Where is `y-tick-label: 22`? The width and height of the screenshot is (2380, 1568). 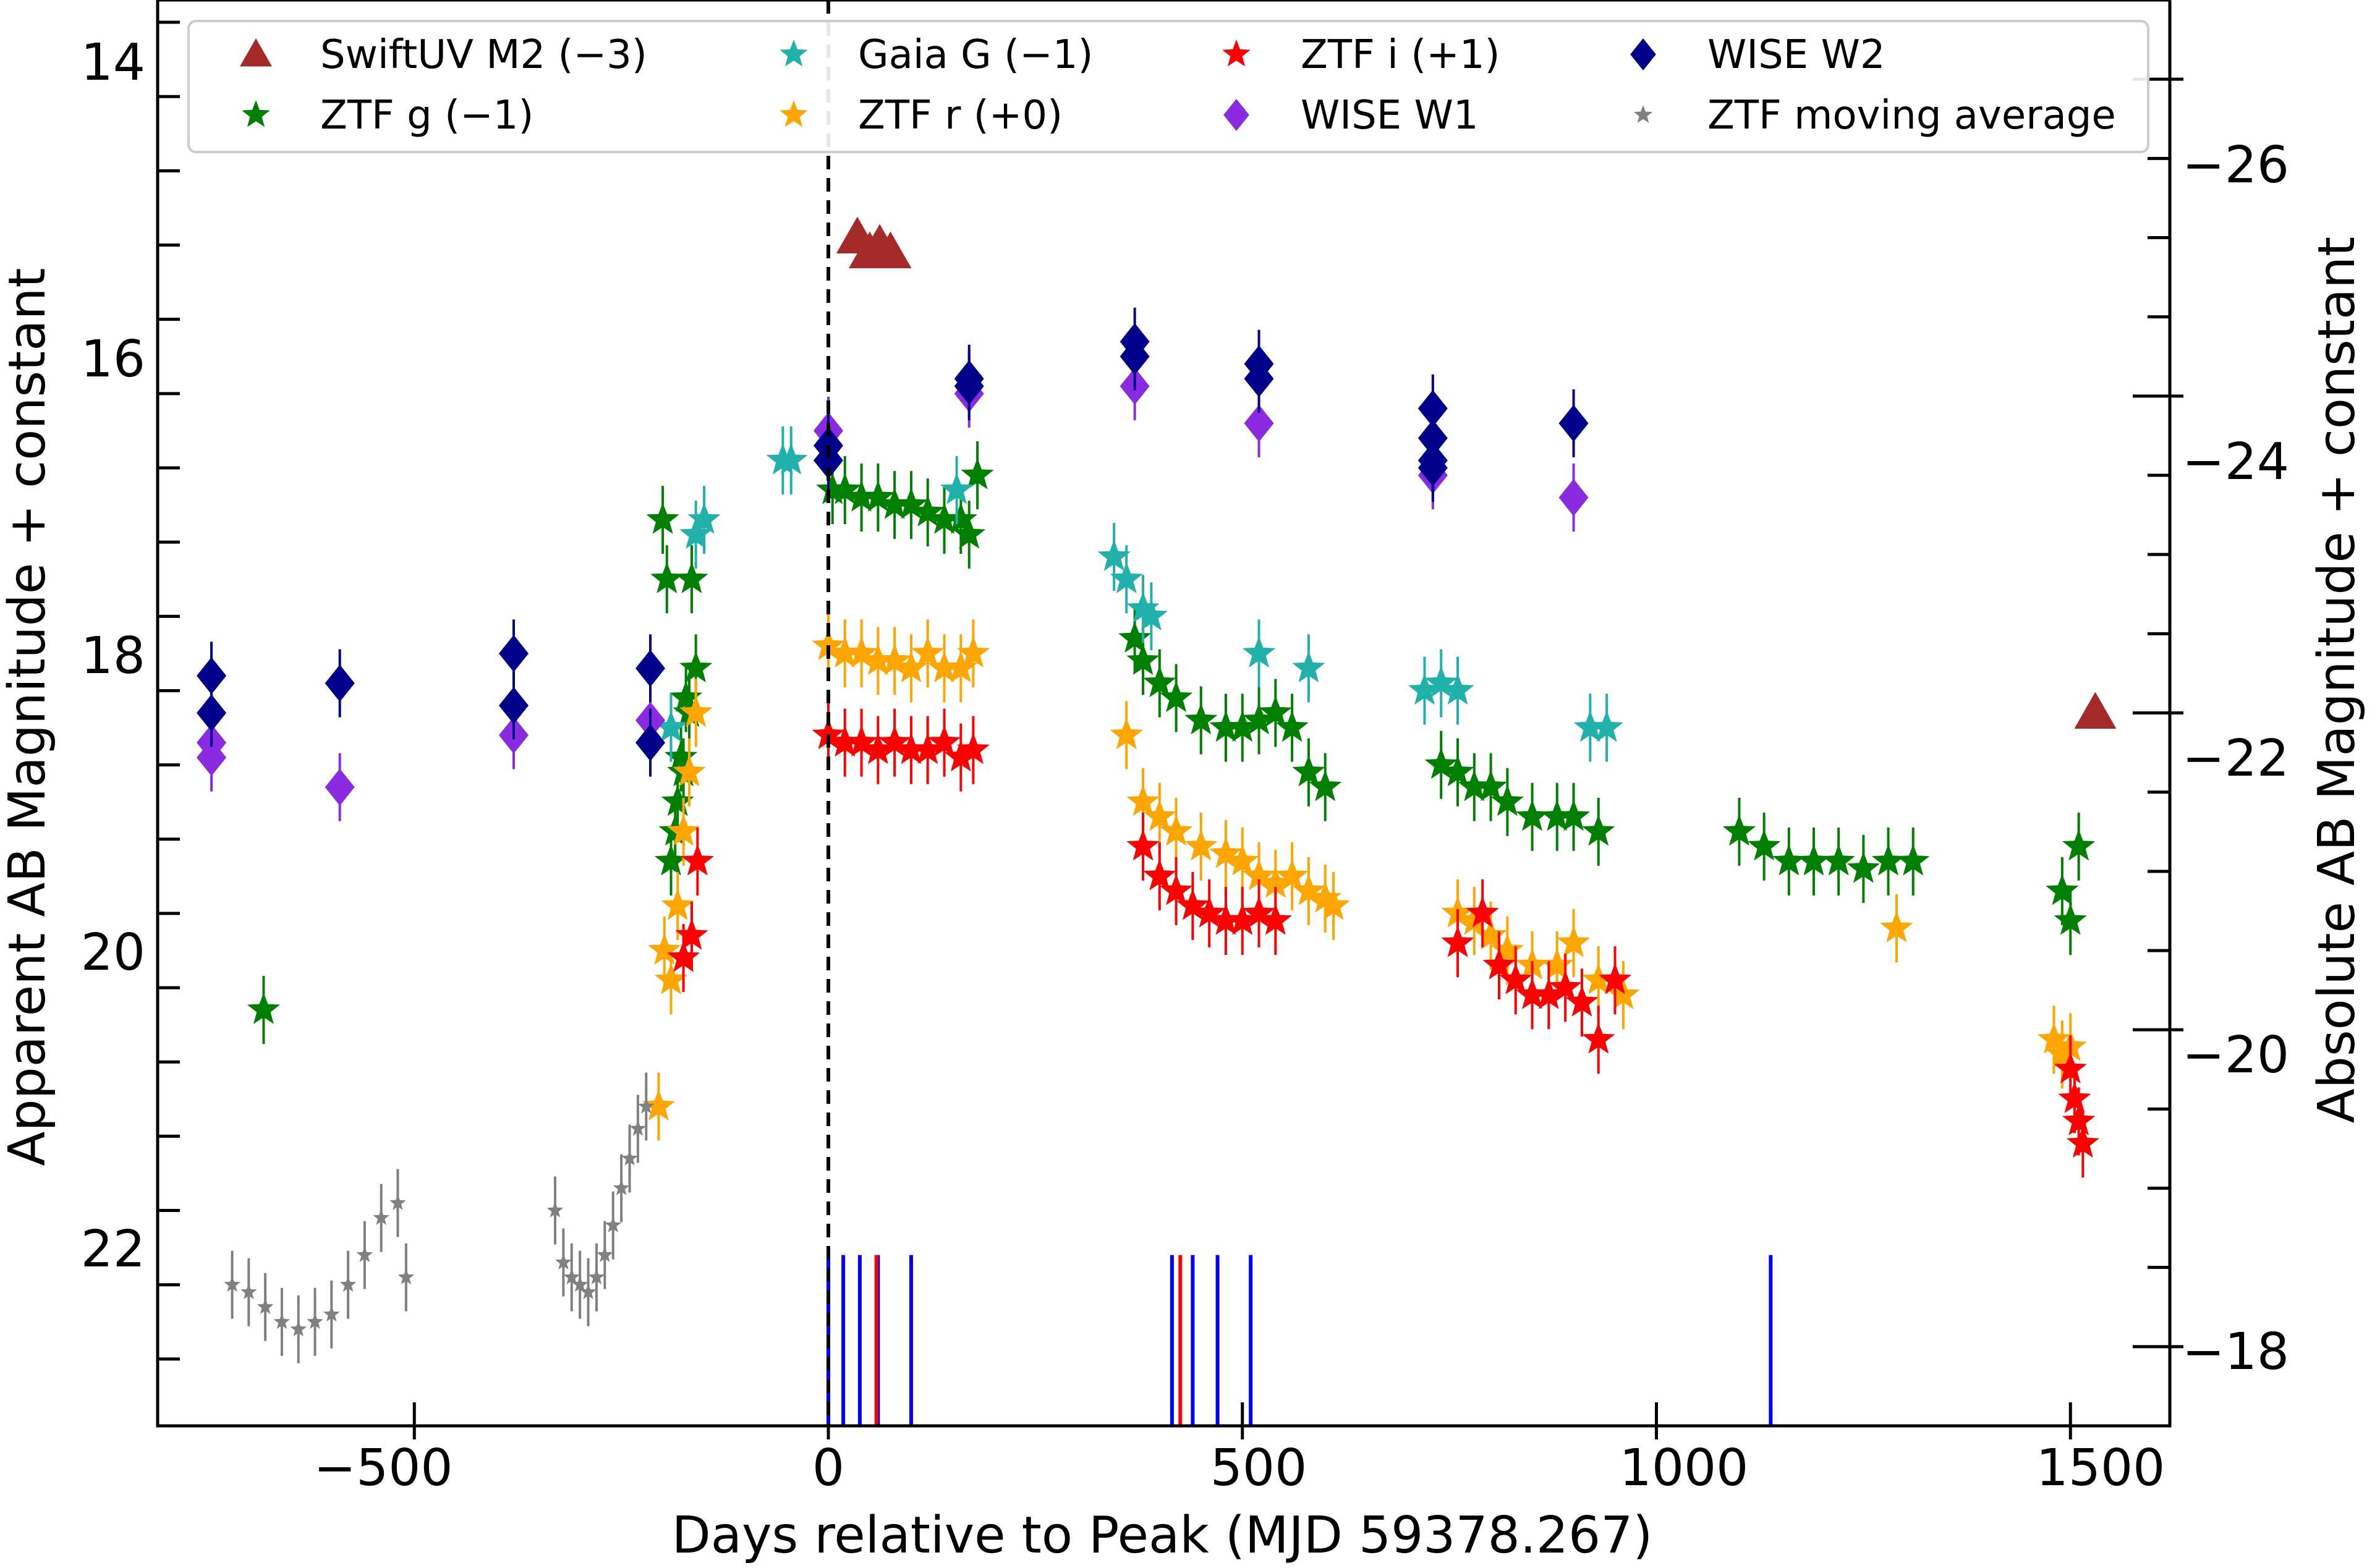 y-tick-label: 22 is located at coordinates (113, 1249).